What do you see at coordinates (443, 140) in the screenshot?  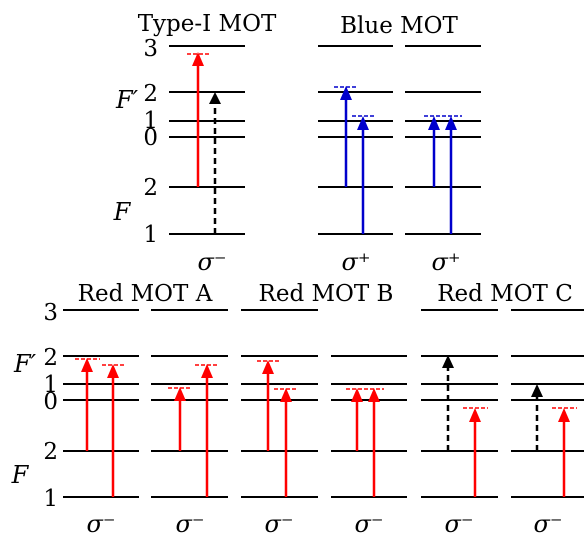 I see `panel-blue-mot-right-levels` at bounding box center [443, 140].